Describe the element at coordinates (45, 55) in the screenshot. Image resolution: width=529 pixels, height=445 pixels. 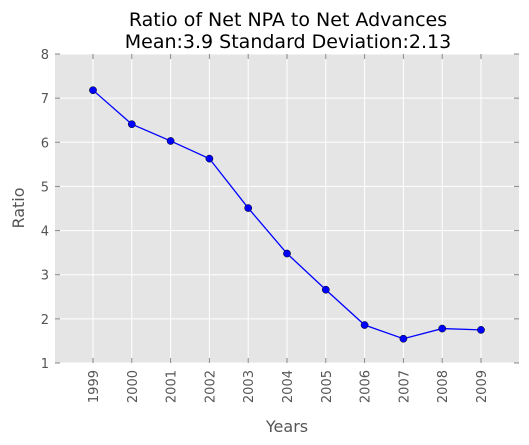
I see `y-tick-label: 8` at that location.